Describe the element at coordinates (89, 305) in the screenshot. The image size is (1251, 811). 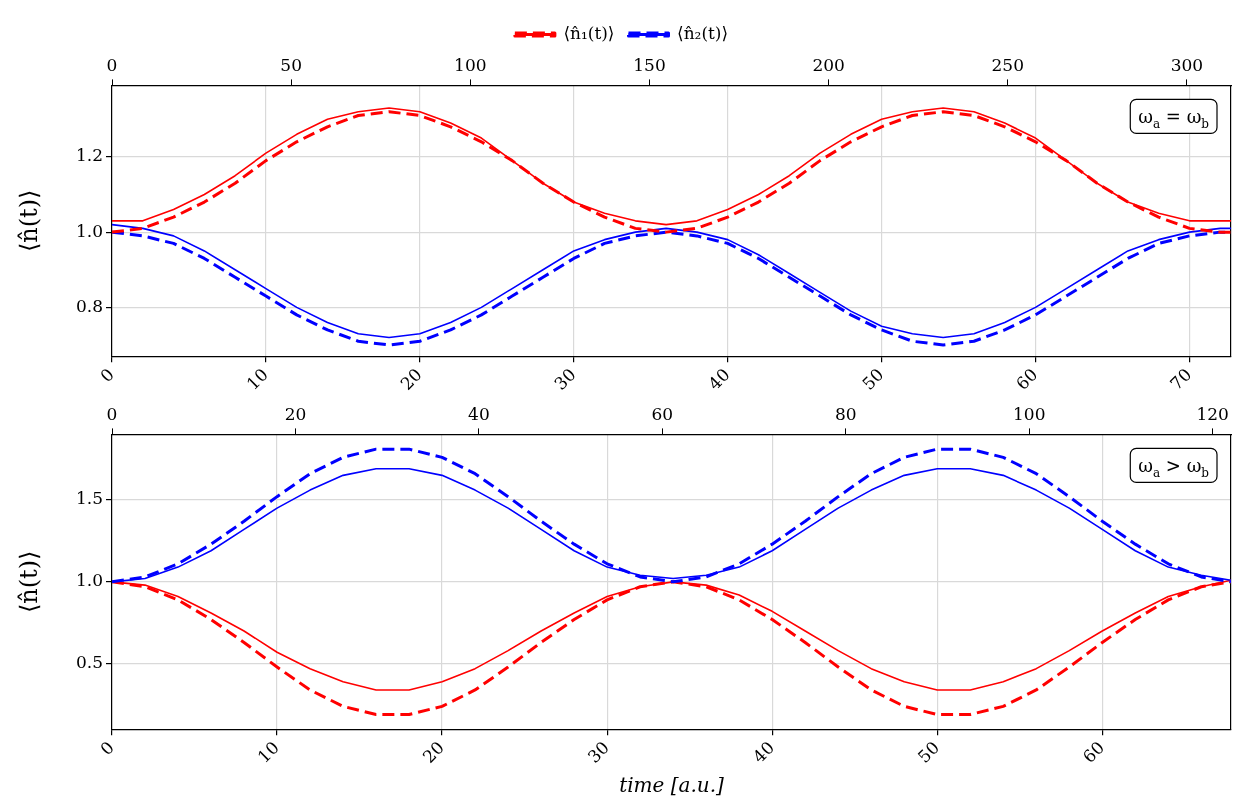
I see `y-tick-label: 0.8` at that location.